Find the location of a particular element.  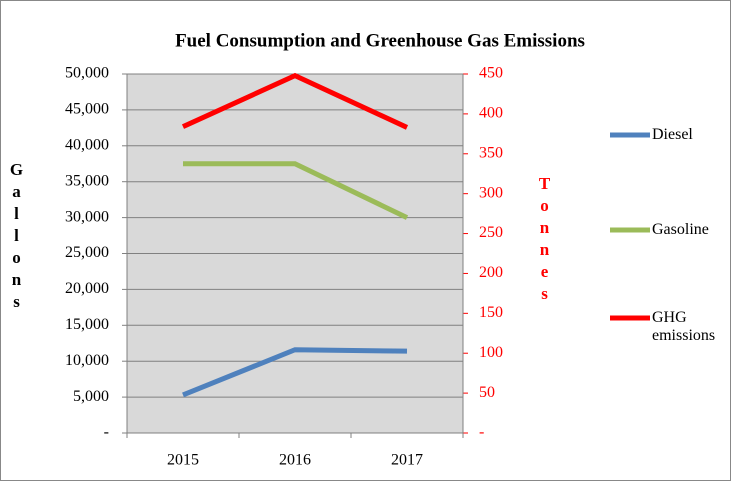

y-tick-label: 5,000 is located at coordinates (91, 396).